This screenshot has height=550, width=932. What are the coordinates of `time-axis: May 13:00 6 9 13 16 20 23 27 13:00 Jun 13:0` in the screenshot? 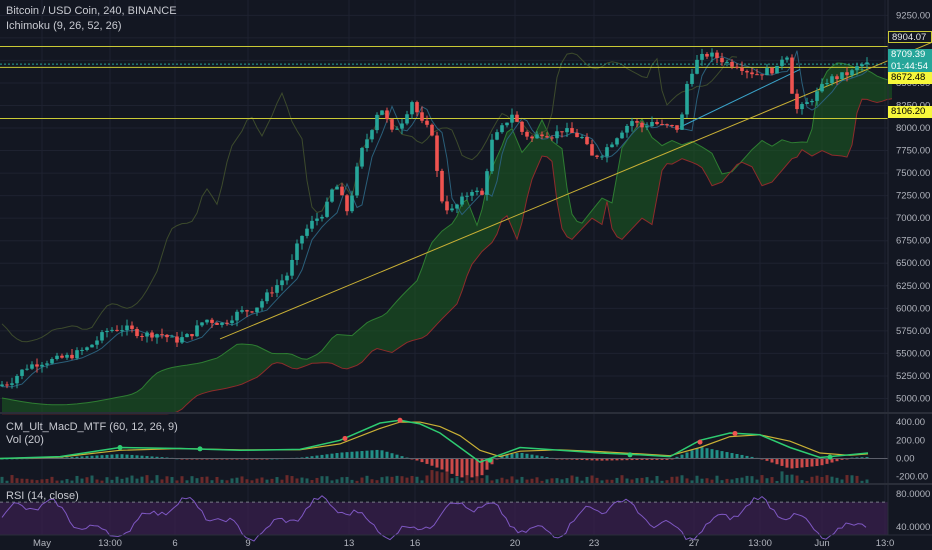 It's located at (463, 543).